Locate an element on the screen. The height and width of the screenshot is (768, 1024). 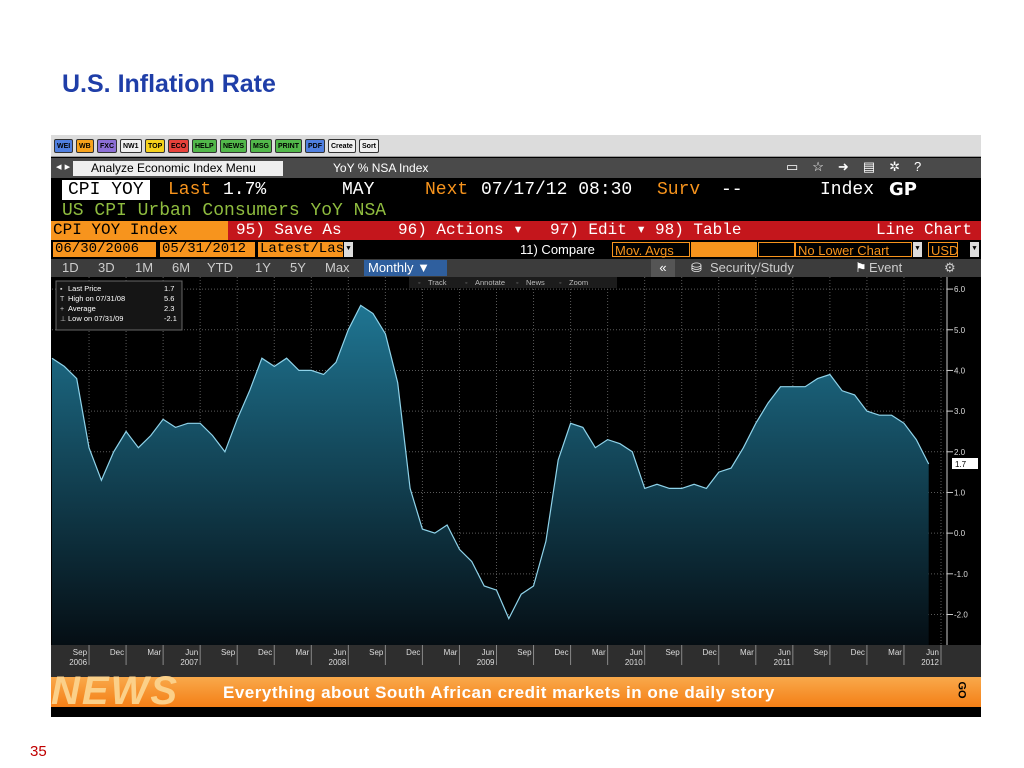
x-year-label: 2011 is located at coordinates (783, 662).